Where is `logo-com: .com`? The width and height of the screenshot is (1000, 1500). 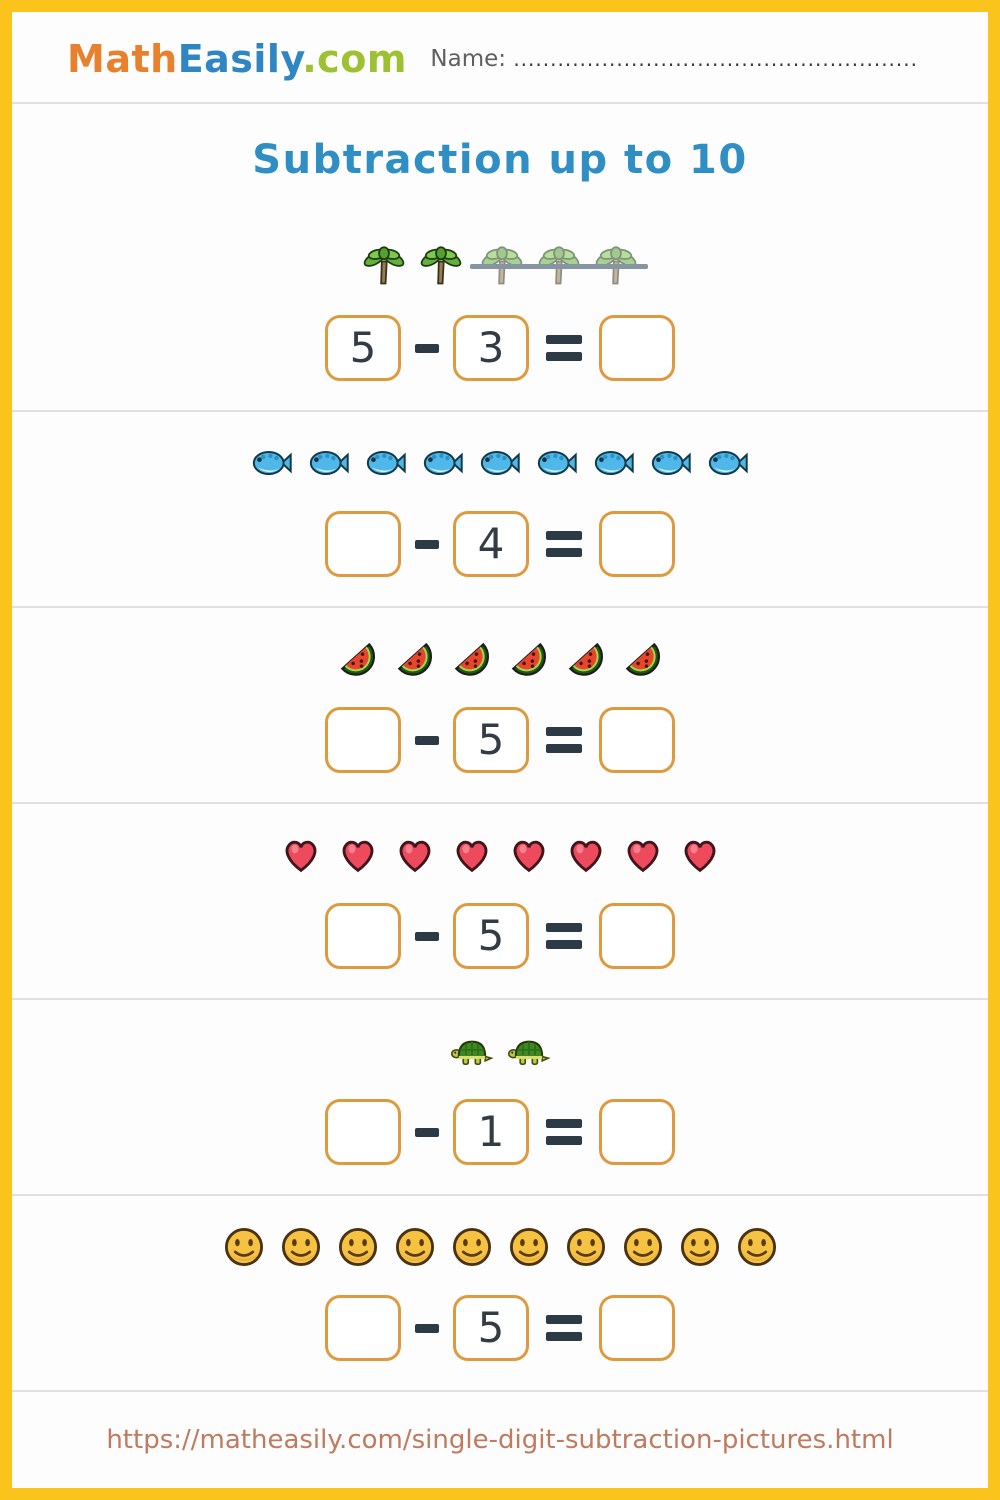
logo-com: .com is located at coordinates (354, 59).